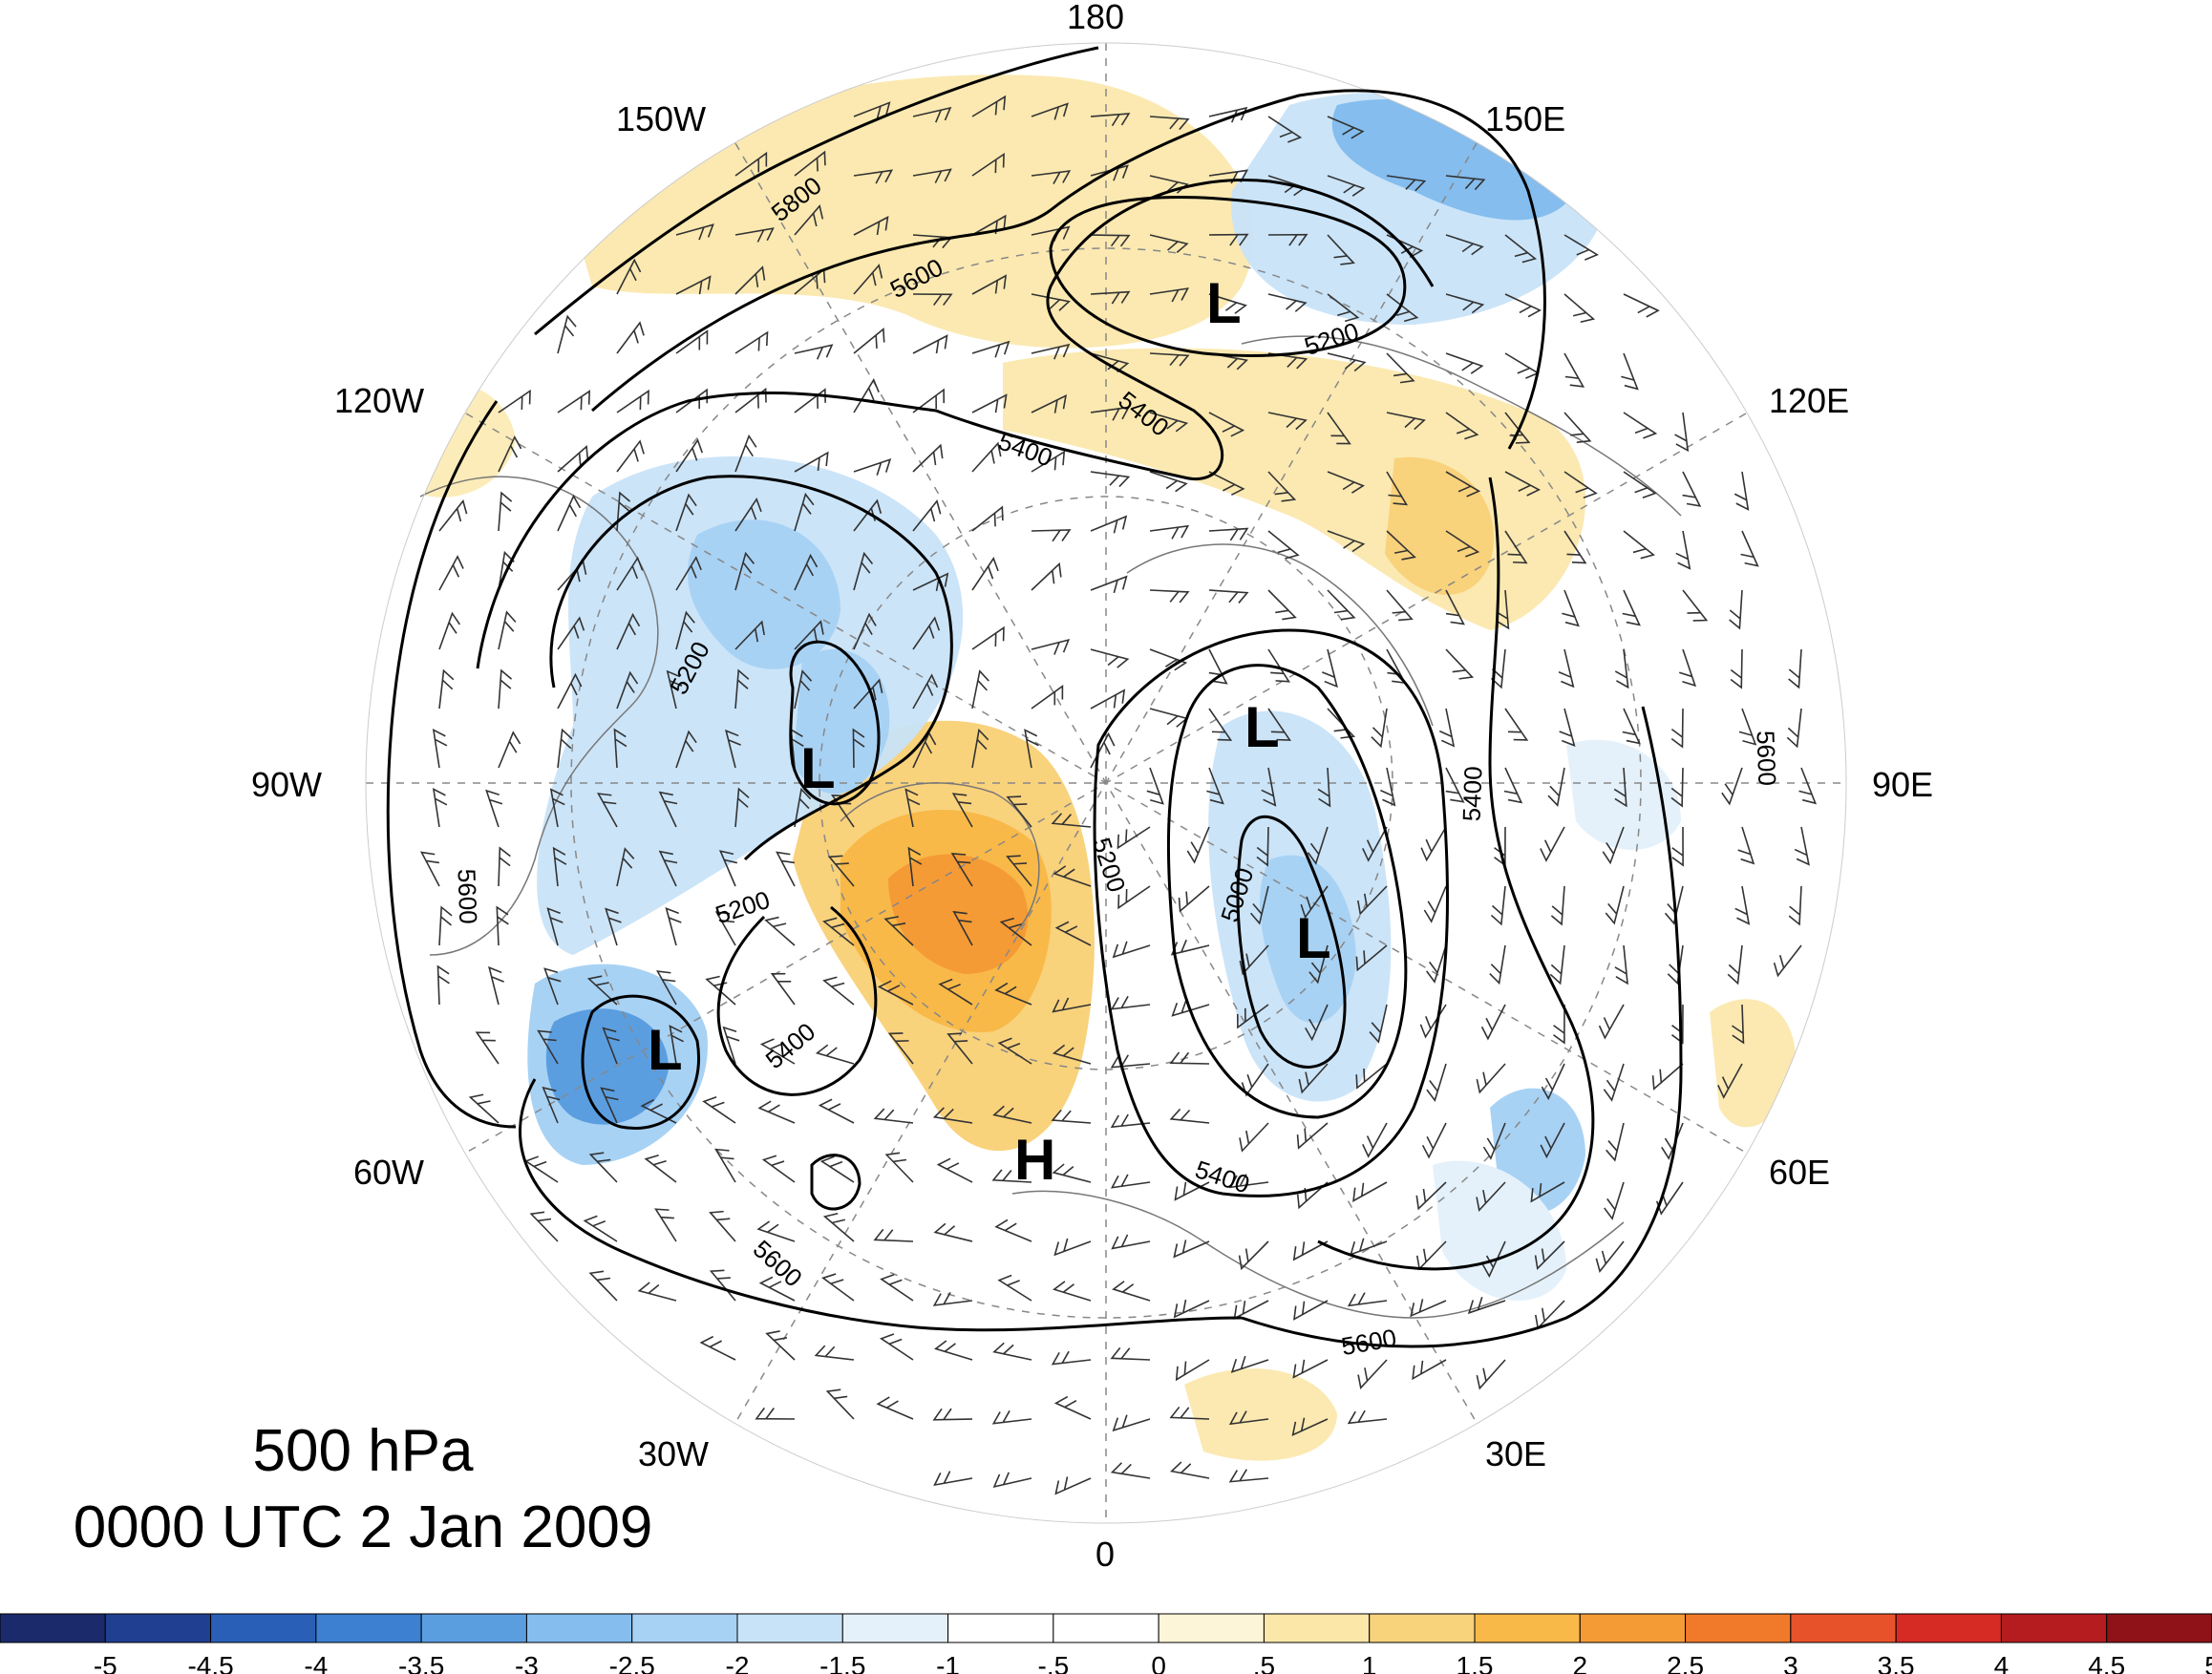 This screenshot has width=2212, height=1674. What do you see at coordinates (364, 1451) in the screenshot?
I see `level-caption: 500 hPa` at bounding box center [364, 1451].